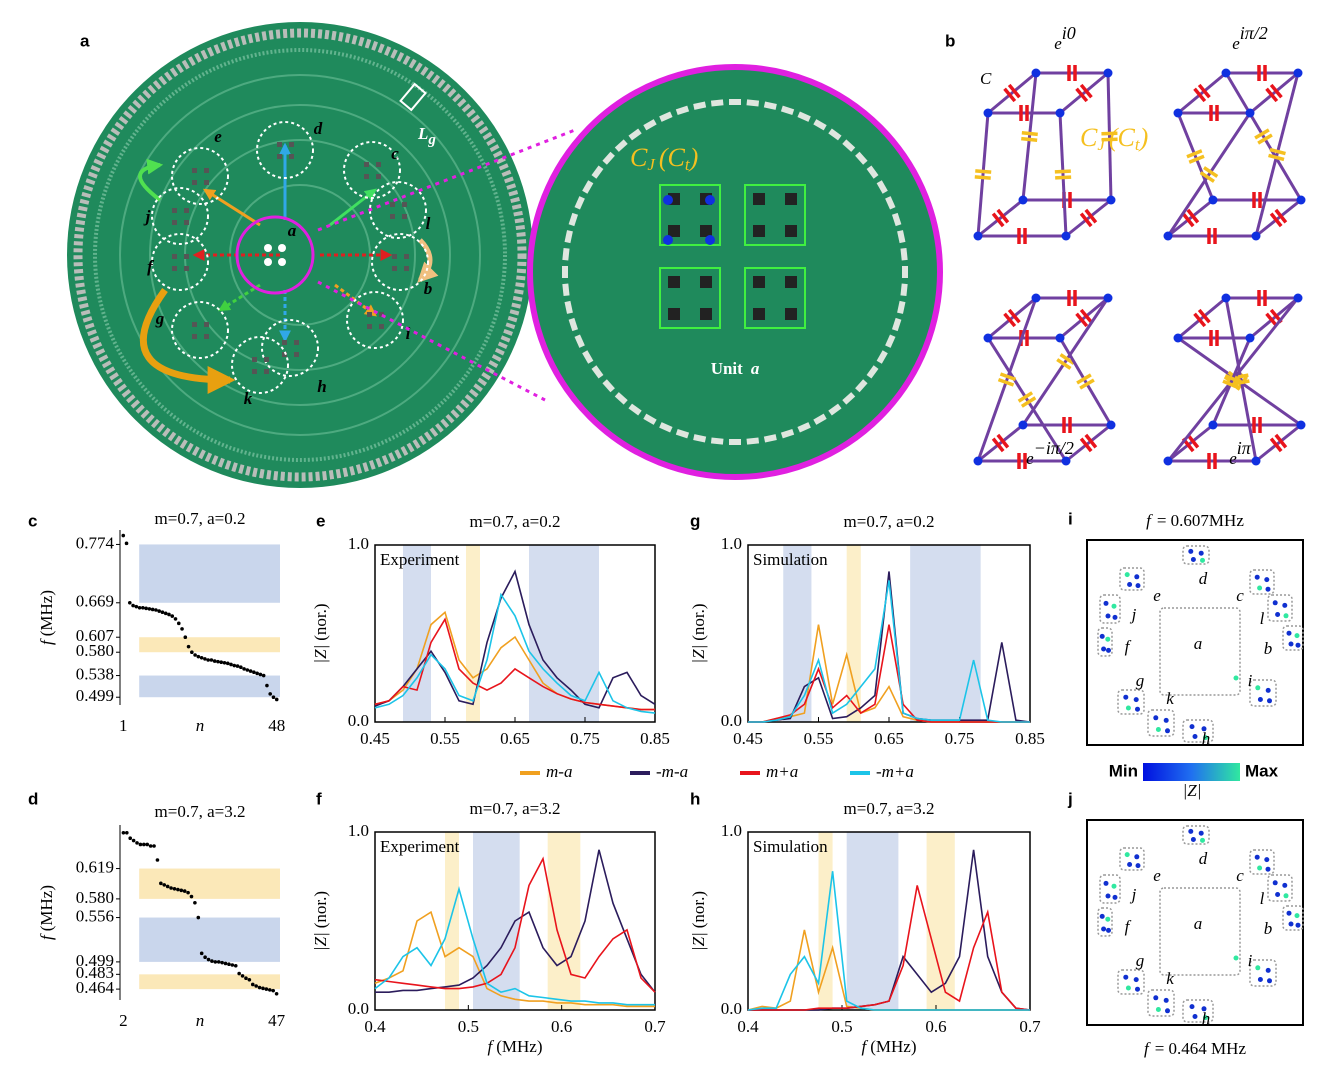 The width and height of the screenshot is (1318, 1072). What do you see at coordinates (200, 518) in the screenshot?
I see `chart-title: m=0.7, a=0.2` at bounding box center [200, 518].